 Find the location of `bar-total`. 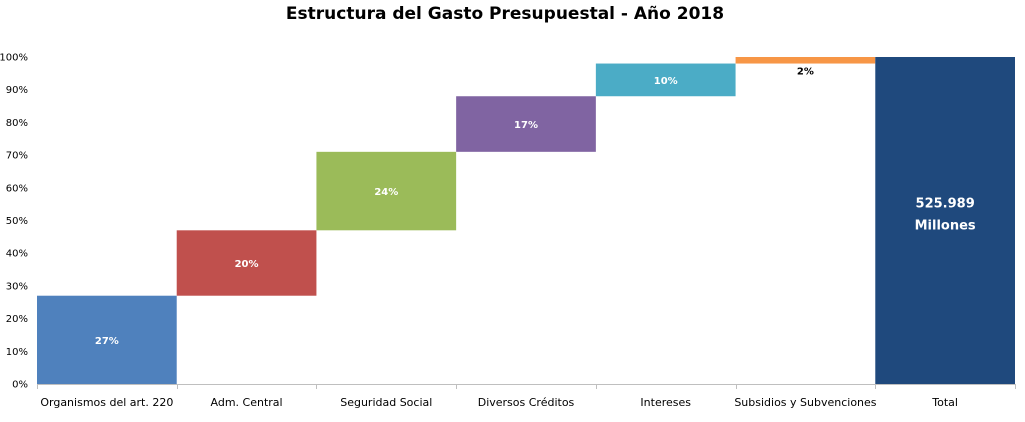

bar-total is located at coordinates (945, 220).